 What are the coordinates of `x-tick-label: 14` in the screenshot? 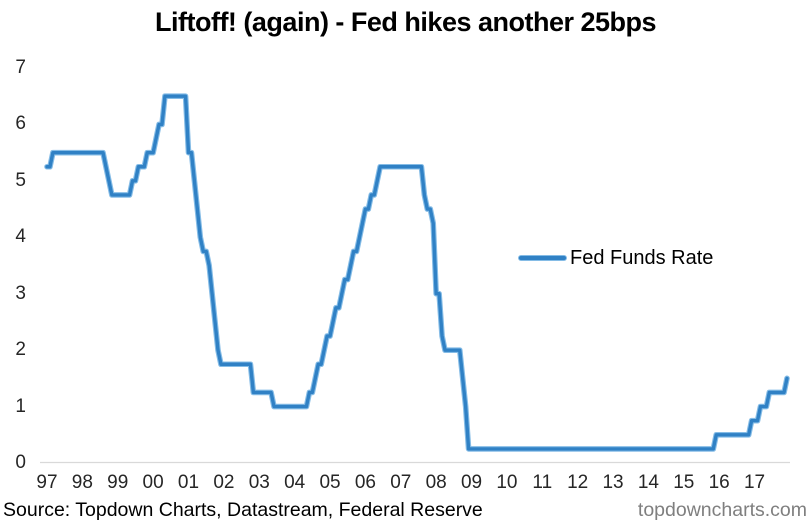 It's located at (648, 482).